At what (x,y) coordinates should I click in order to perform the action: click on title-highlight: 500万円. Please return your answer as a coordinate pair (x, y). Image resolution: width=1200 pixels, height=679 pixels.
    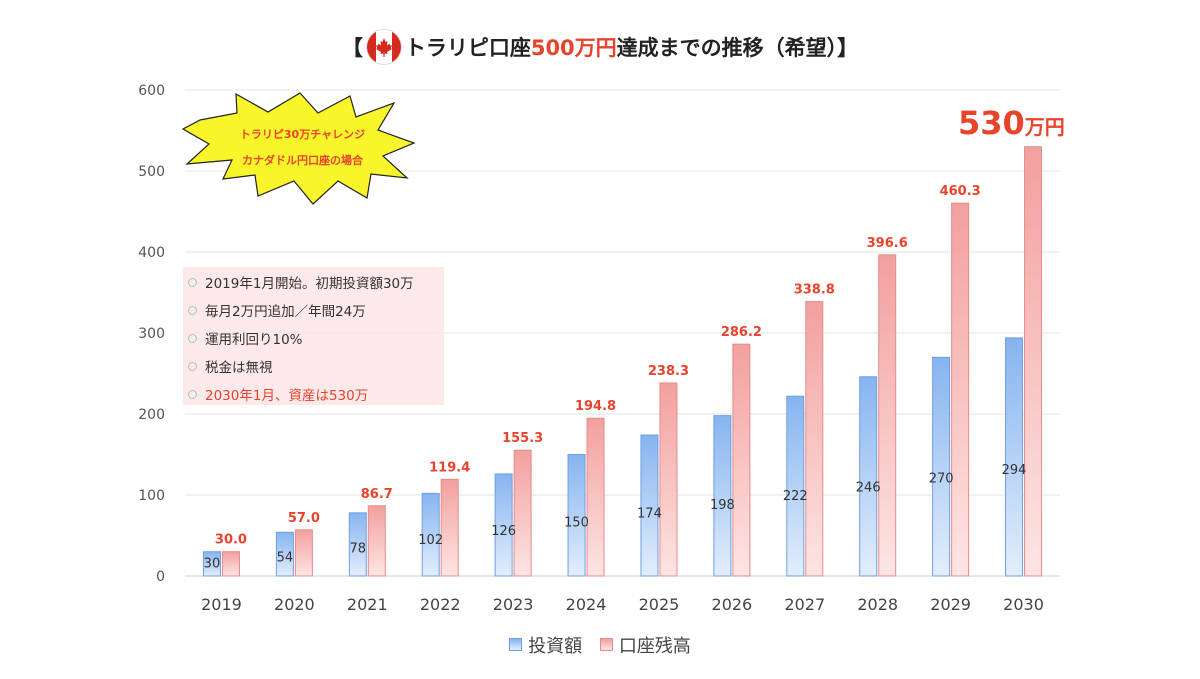
    Looking at the image, I should click on (573, 48).